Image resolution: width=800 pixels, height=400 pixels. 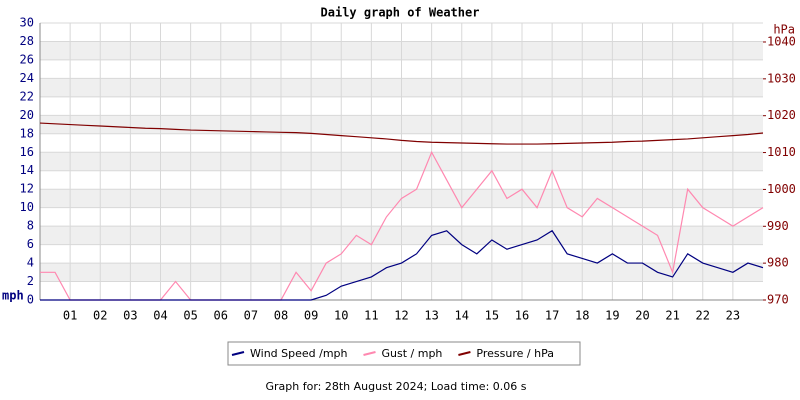 What do you see at coordinates (371, 316) in the screenshot?
I see `x-tick-label: 11` at bounding box center [371, 316].